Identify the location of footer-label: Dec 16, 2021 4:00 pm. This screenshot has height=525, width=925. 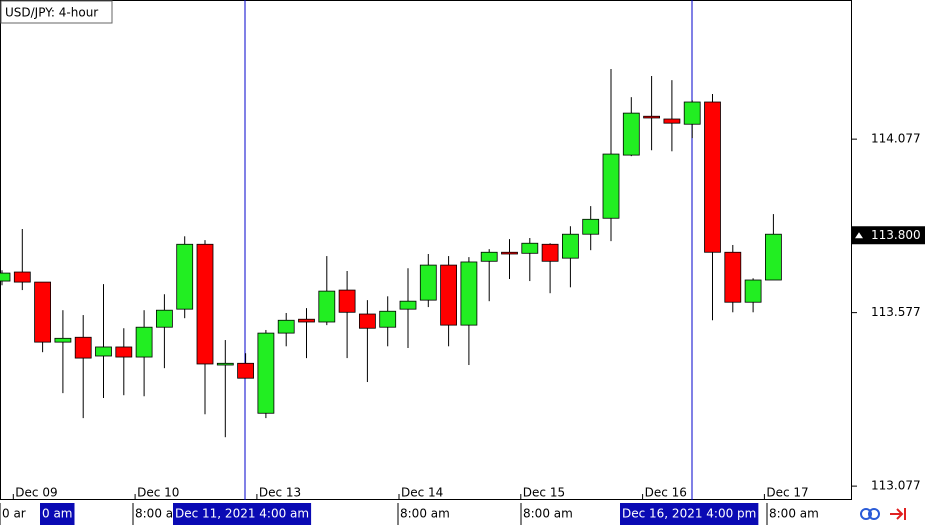
(689, 514).